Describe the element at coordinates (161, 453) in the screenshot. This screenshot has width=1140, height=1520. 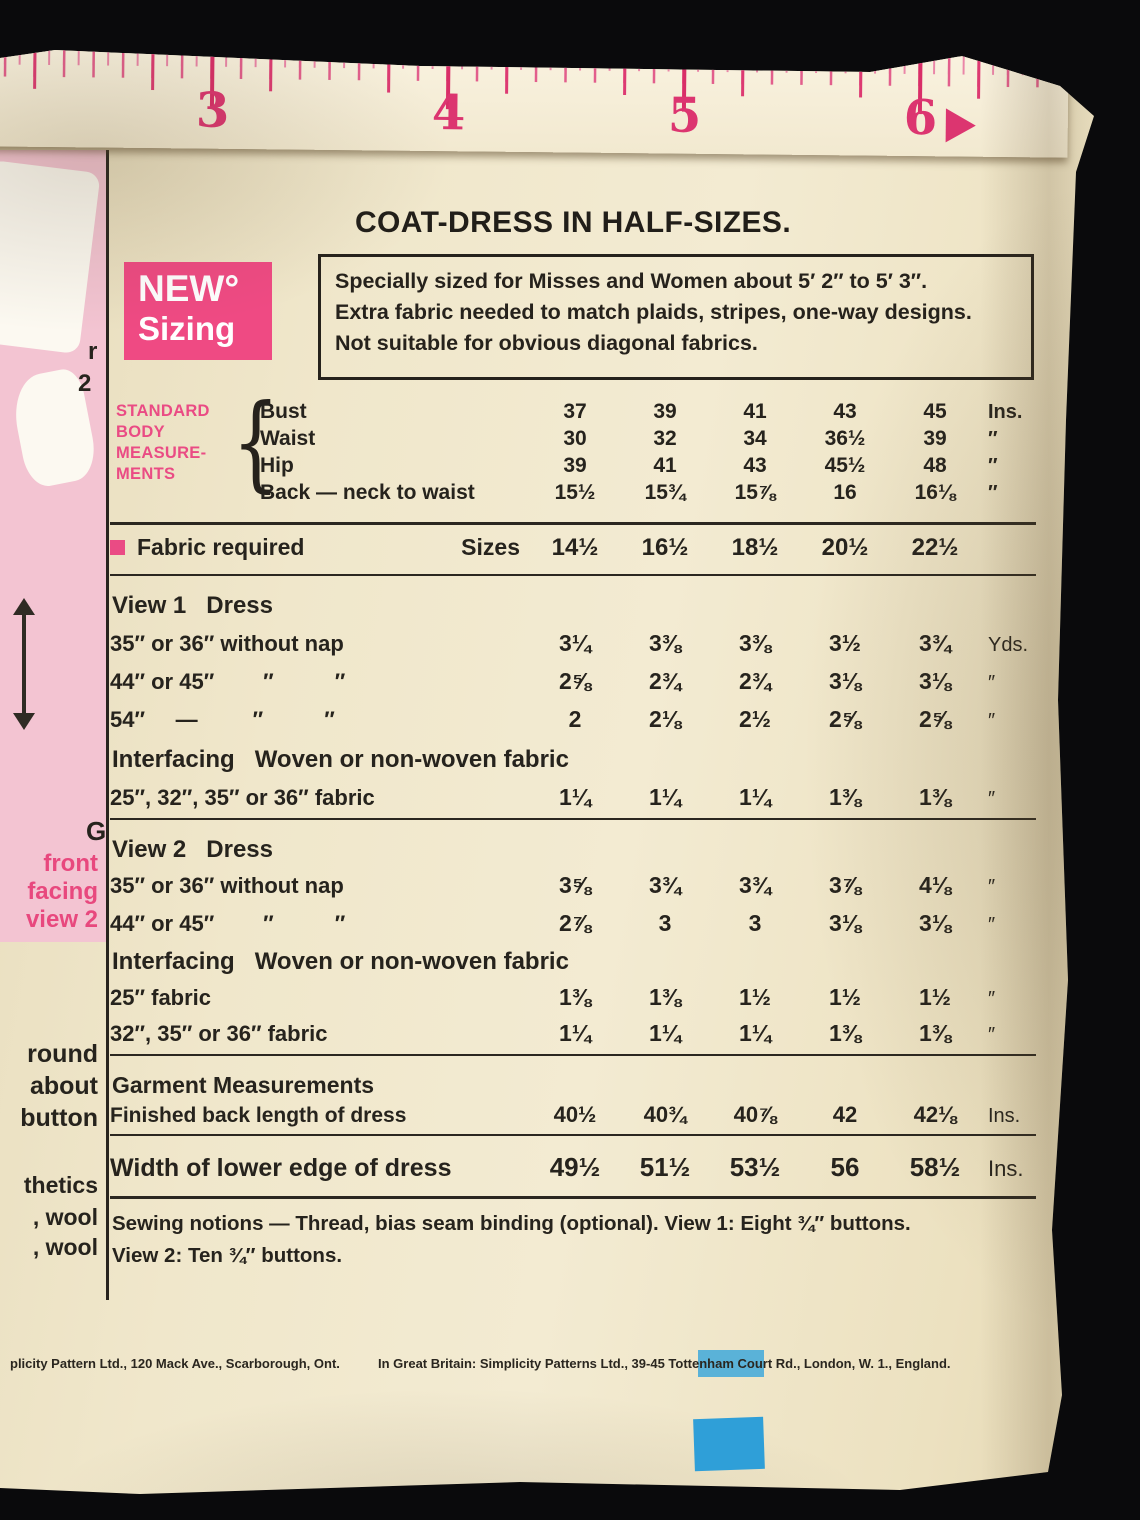
I see `label-line: MEASURE-` at that location.